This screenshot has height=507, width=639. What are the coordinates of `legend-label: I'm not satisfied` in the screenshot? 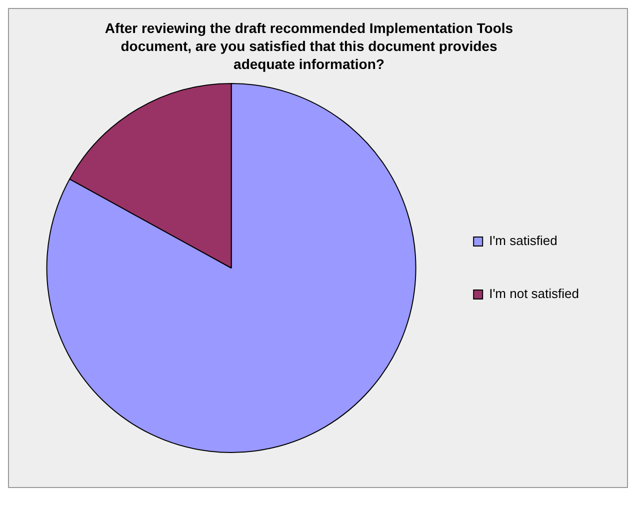 It's located at (534, 294).